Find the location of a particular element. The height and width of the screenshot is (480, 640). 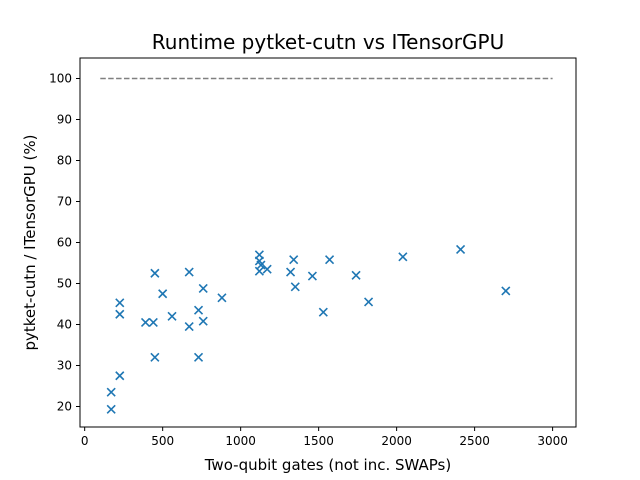

y-tick-label: 100 is located at coordinates (60, 79).